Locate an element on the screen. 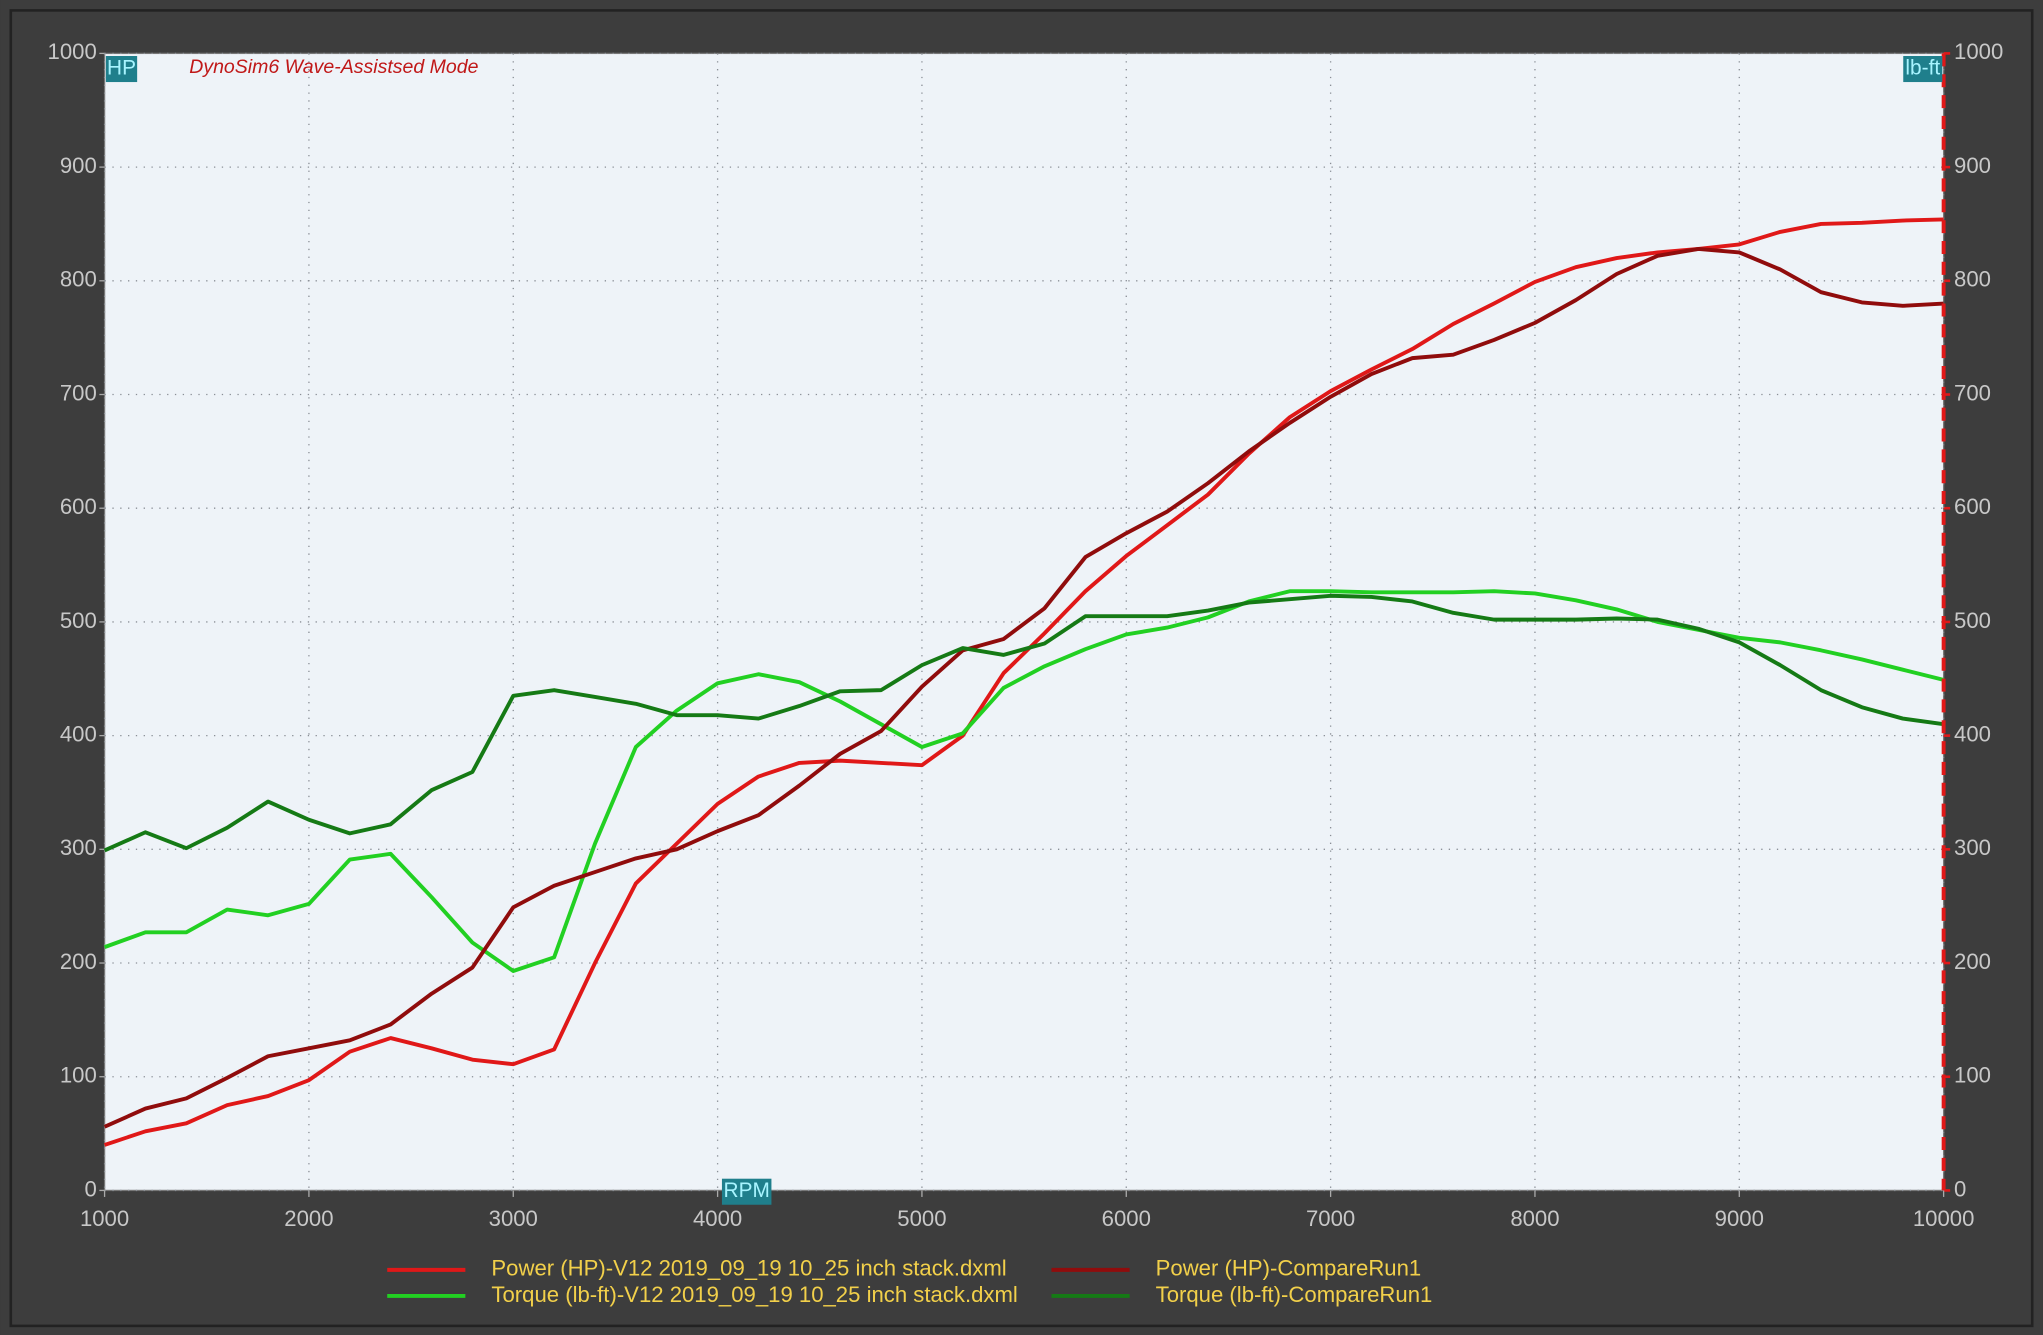 This screenshot has width=2043, height=1335. y-label-box is located at coordinates (121, 69).